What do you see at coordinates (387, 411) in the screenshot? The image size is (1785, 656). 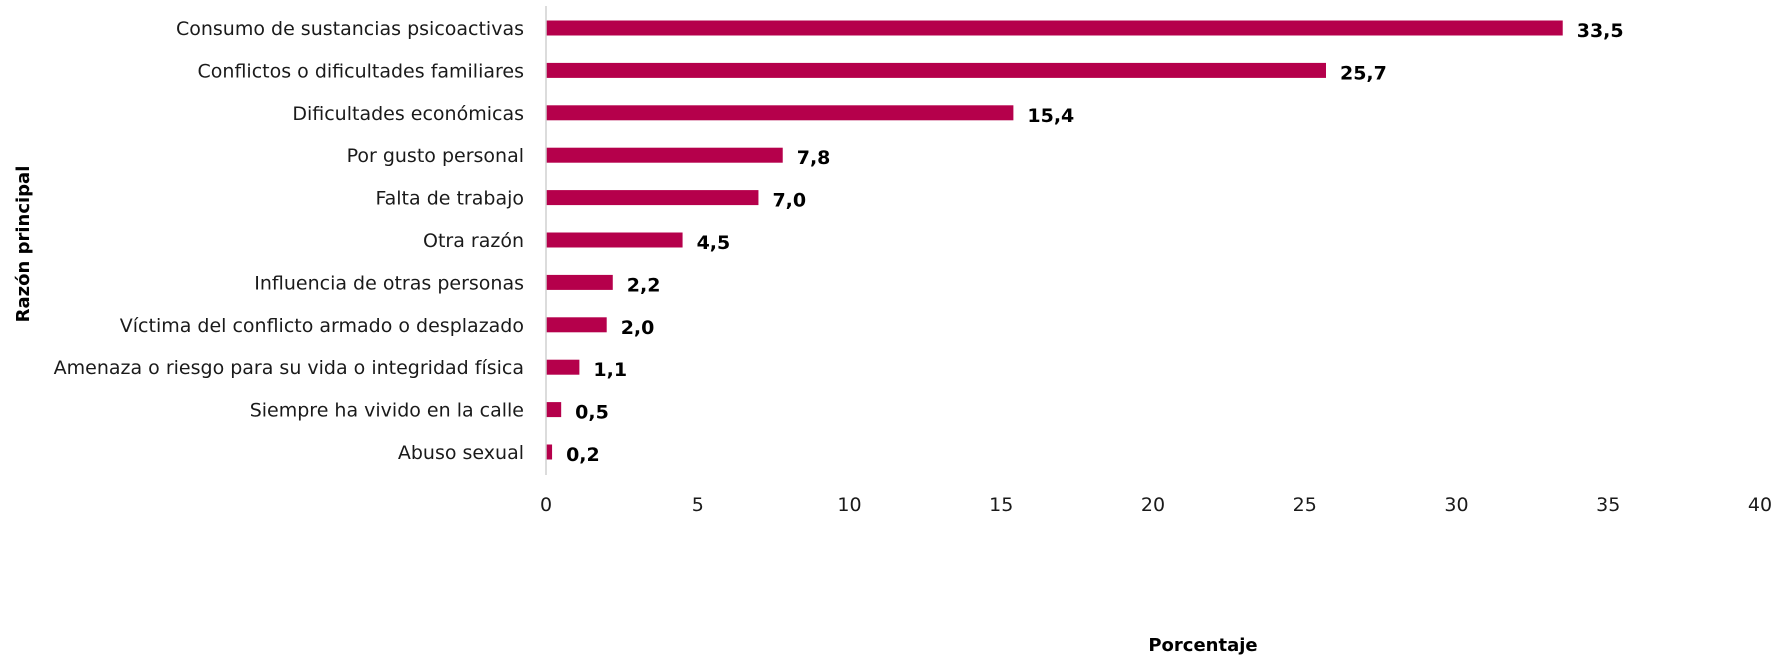 I see `category-label: Siempre ha vivido en la calle` at bounding box center [387, 411].